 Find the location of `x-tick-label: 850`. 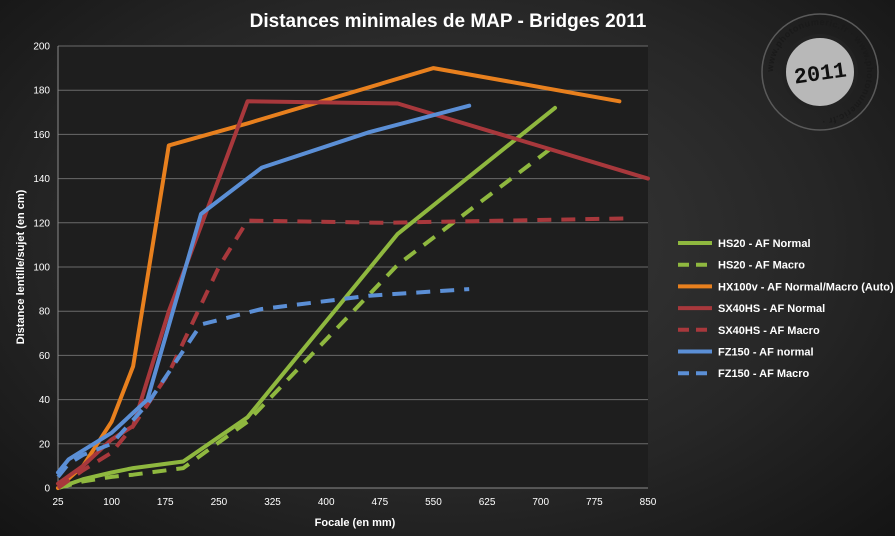

x-tick-label: 850 is located at coordinates (648, 502).